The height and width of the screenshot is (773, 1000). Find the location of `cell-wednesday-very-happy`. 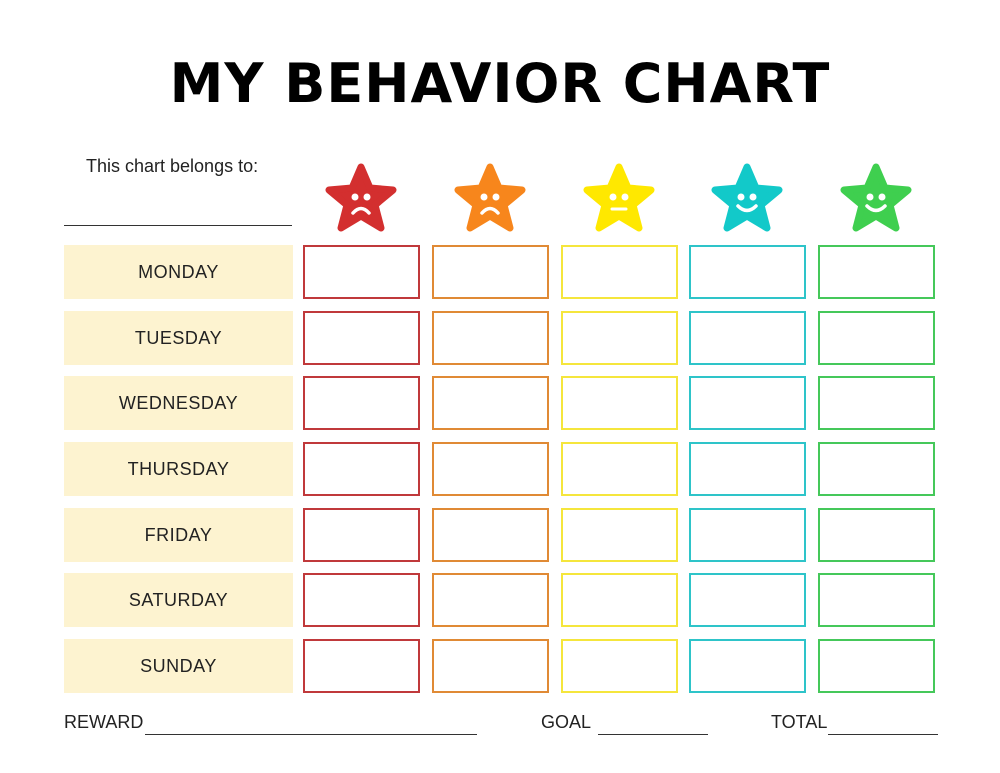

cell-wednesday-very-happy is located at coordinates (876, 403).